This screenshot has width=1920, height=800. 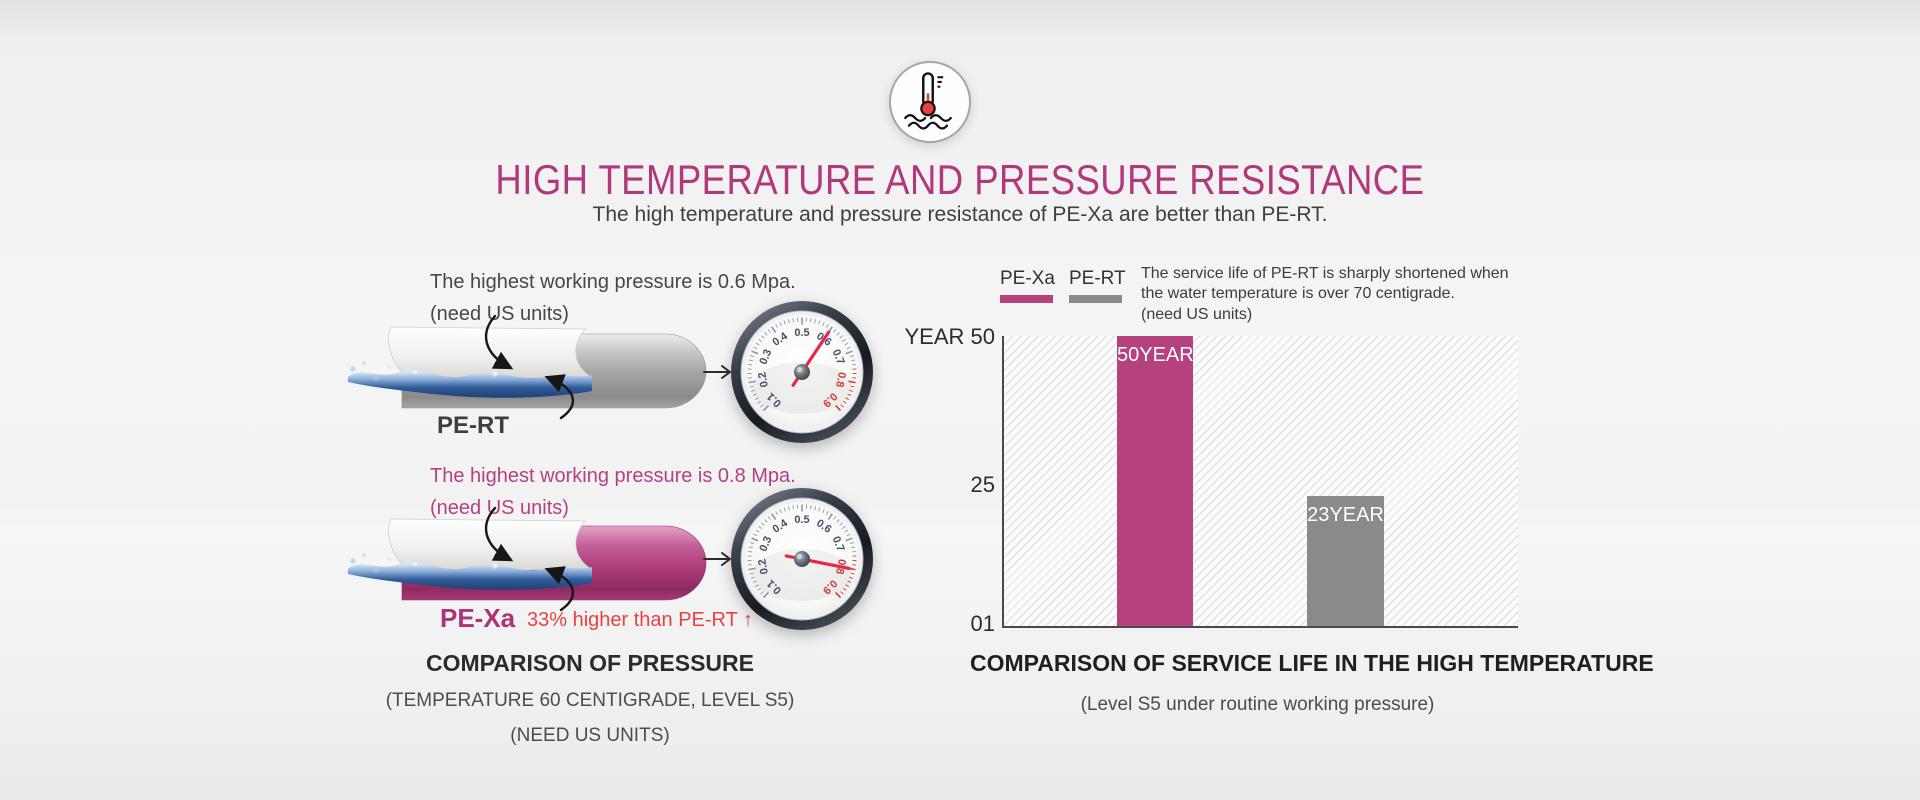 I want to click on page-title-text: HIGH TEMPERATURE AND PRESSURE RESISTANCE, so click(x=960, y=179).